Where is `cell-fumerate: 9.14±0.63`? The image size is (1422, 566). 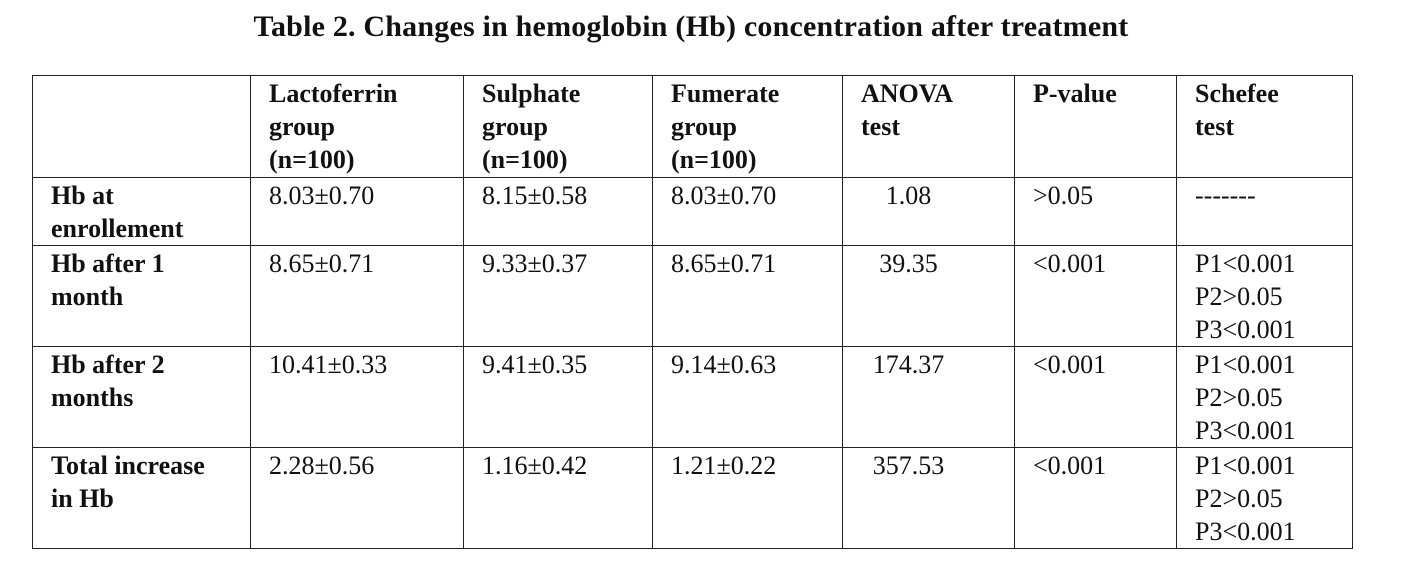 cell-fumerate: 9.14±0.63 is located at coordinates (747, 397).